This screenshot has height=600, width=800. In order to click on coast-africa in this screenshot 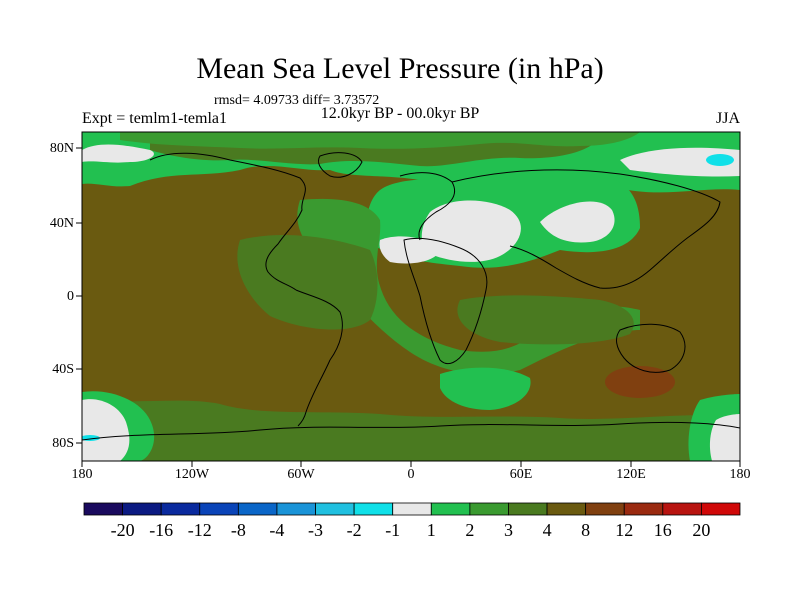, I will do `click(445, 301)`.